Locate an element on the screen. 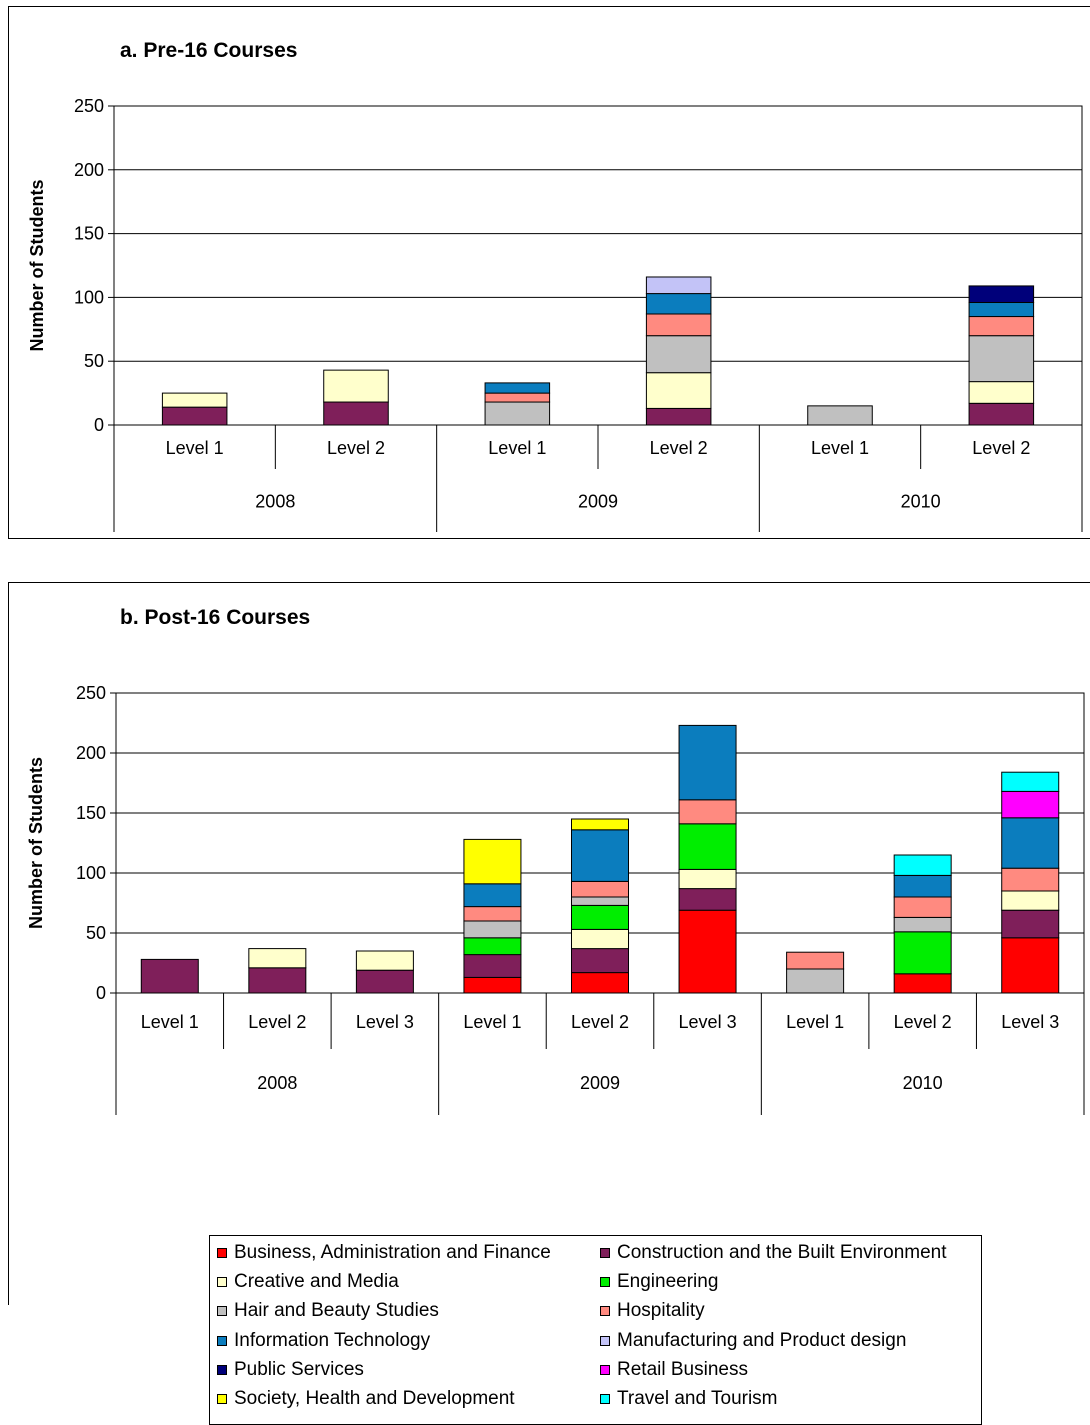  legend-label: Construction and the Built Environment is located at coordinates (782, 1252).